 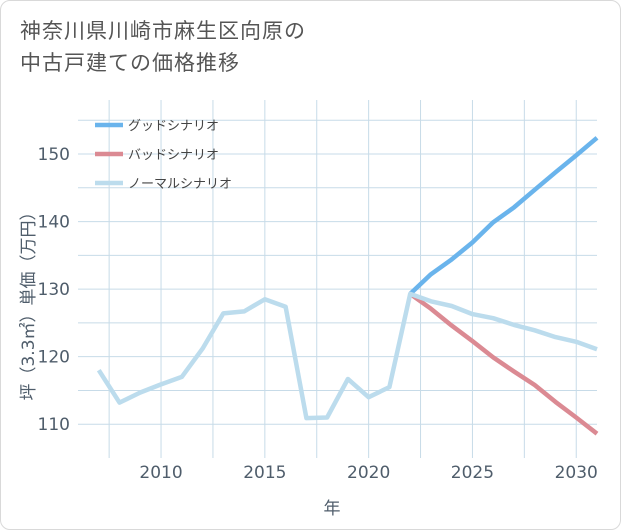 I want to click on series-line-good, so click(x=503, y=216).